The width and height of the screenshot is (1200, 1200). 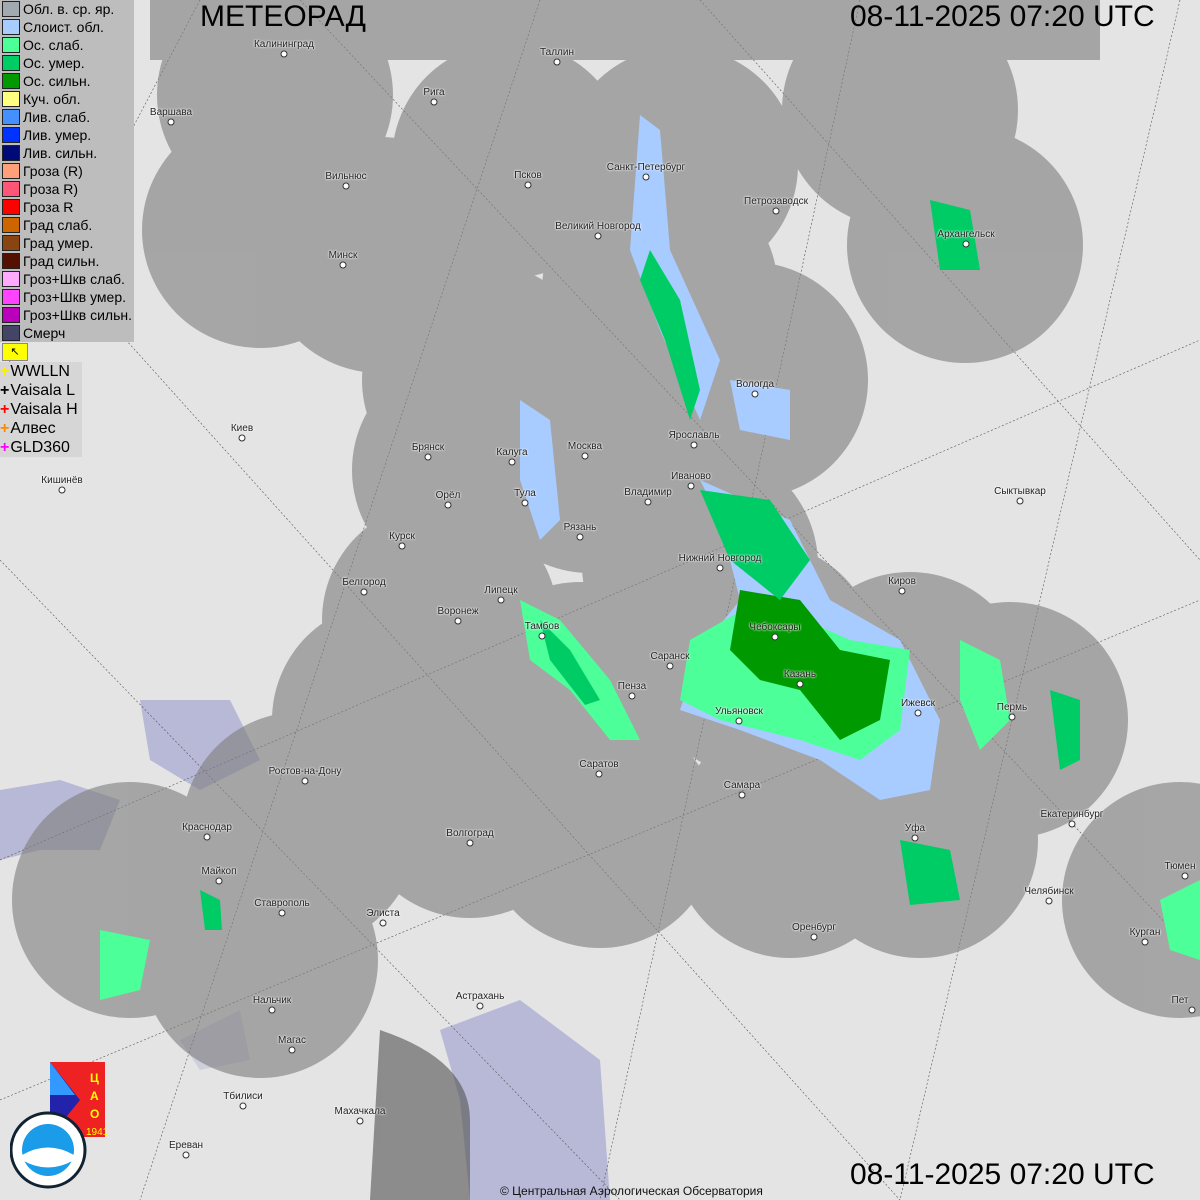 What do you see at coordinates (343, 255) in the screenshot?
I see `city-label: Минск` at bounding box center [343, 255].